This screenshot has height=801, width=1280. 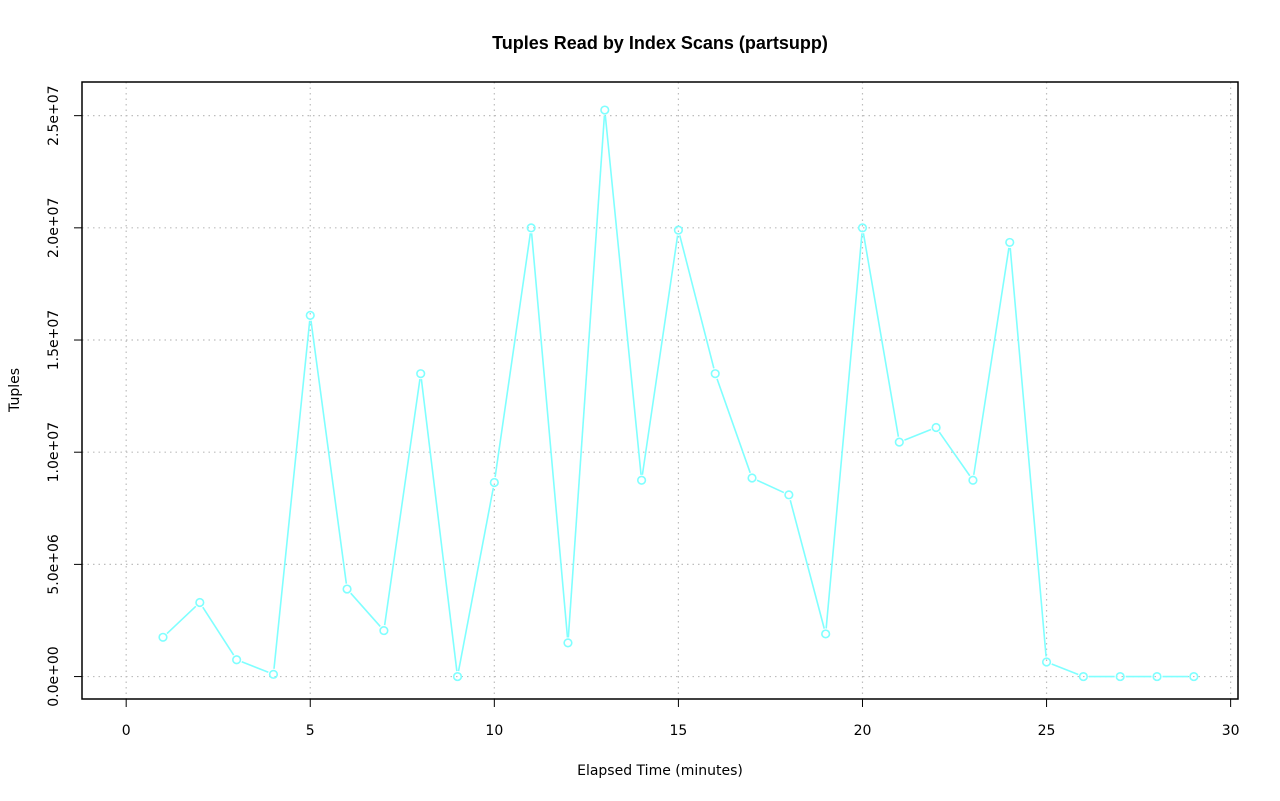 I want to click on y-tick-label: 2.0e+07, so click(x=54, y=228).